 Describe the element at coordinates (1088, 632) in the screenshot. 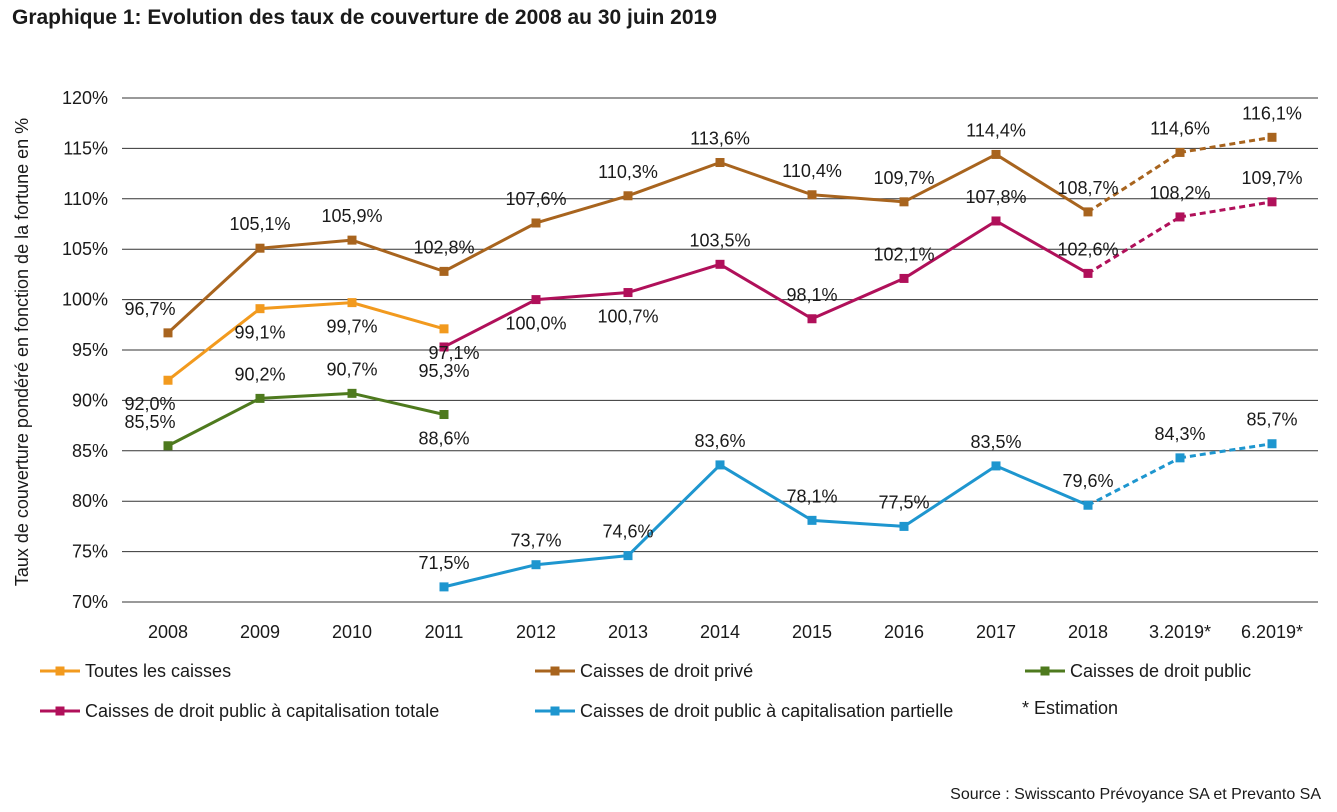

I see `x-tick-label: 2018` at that location.